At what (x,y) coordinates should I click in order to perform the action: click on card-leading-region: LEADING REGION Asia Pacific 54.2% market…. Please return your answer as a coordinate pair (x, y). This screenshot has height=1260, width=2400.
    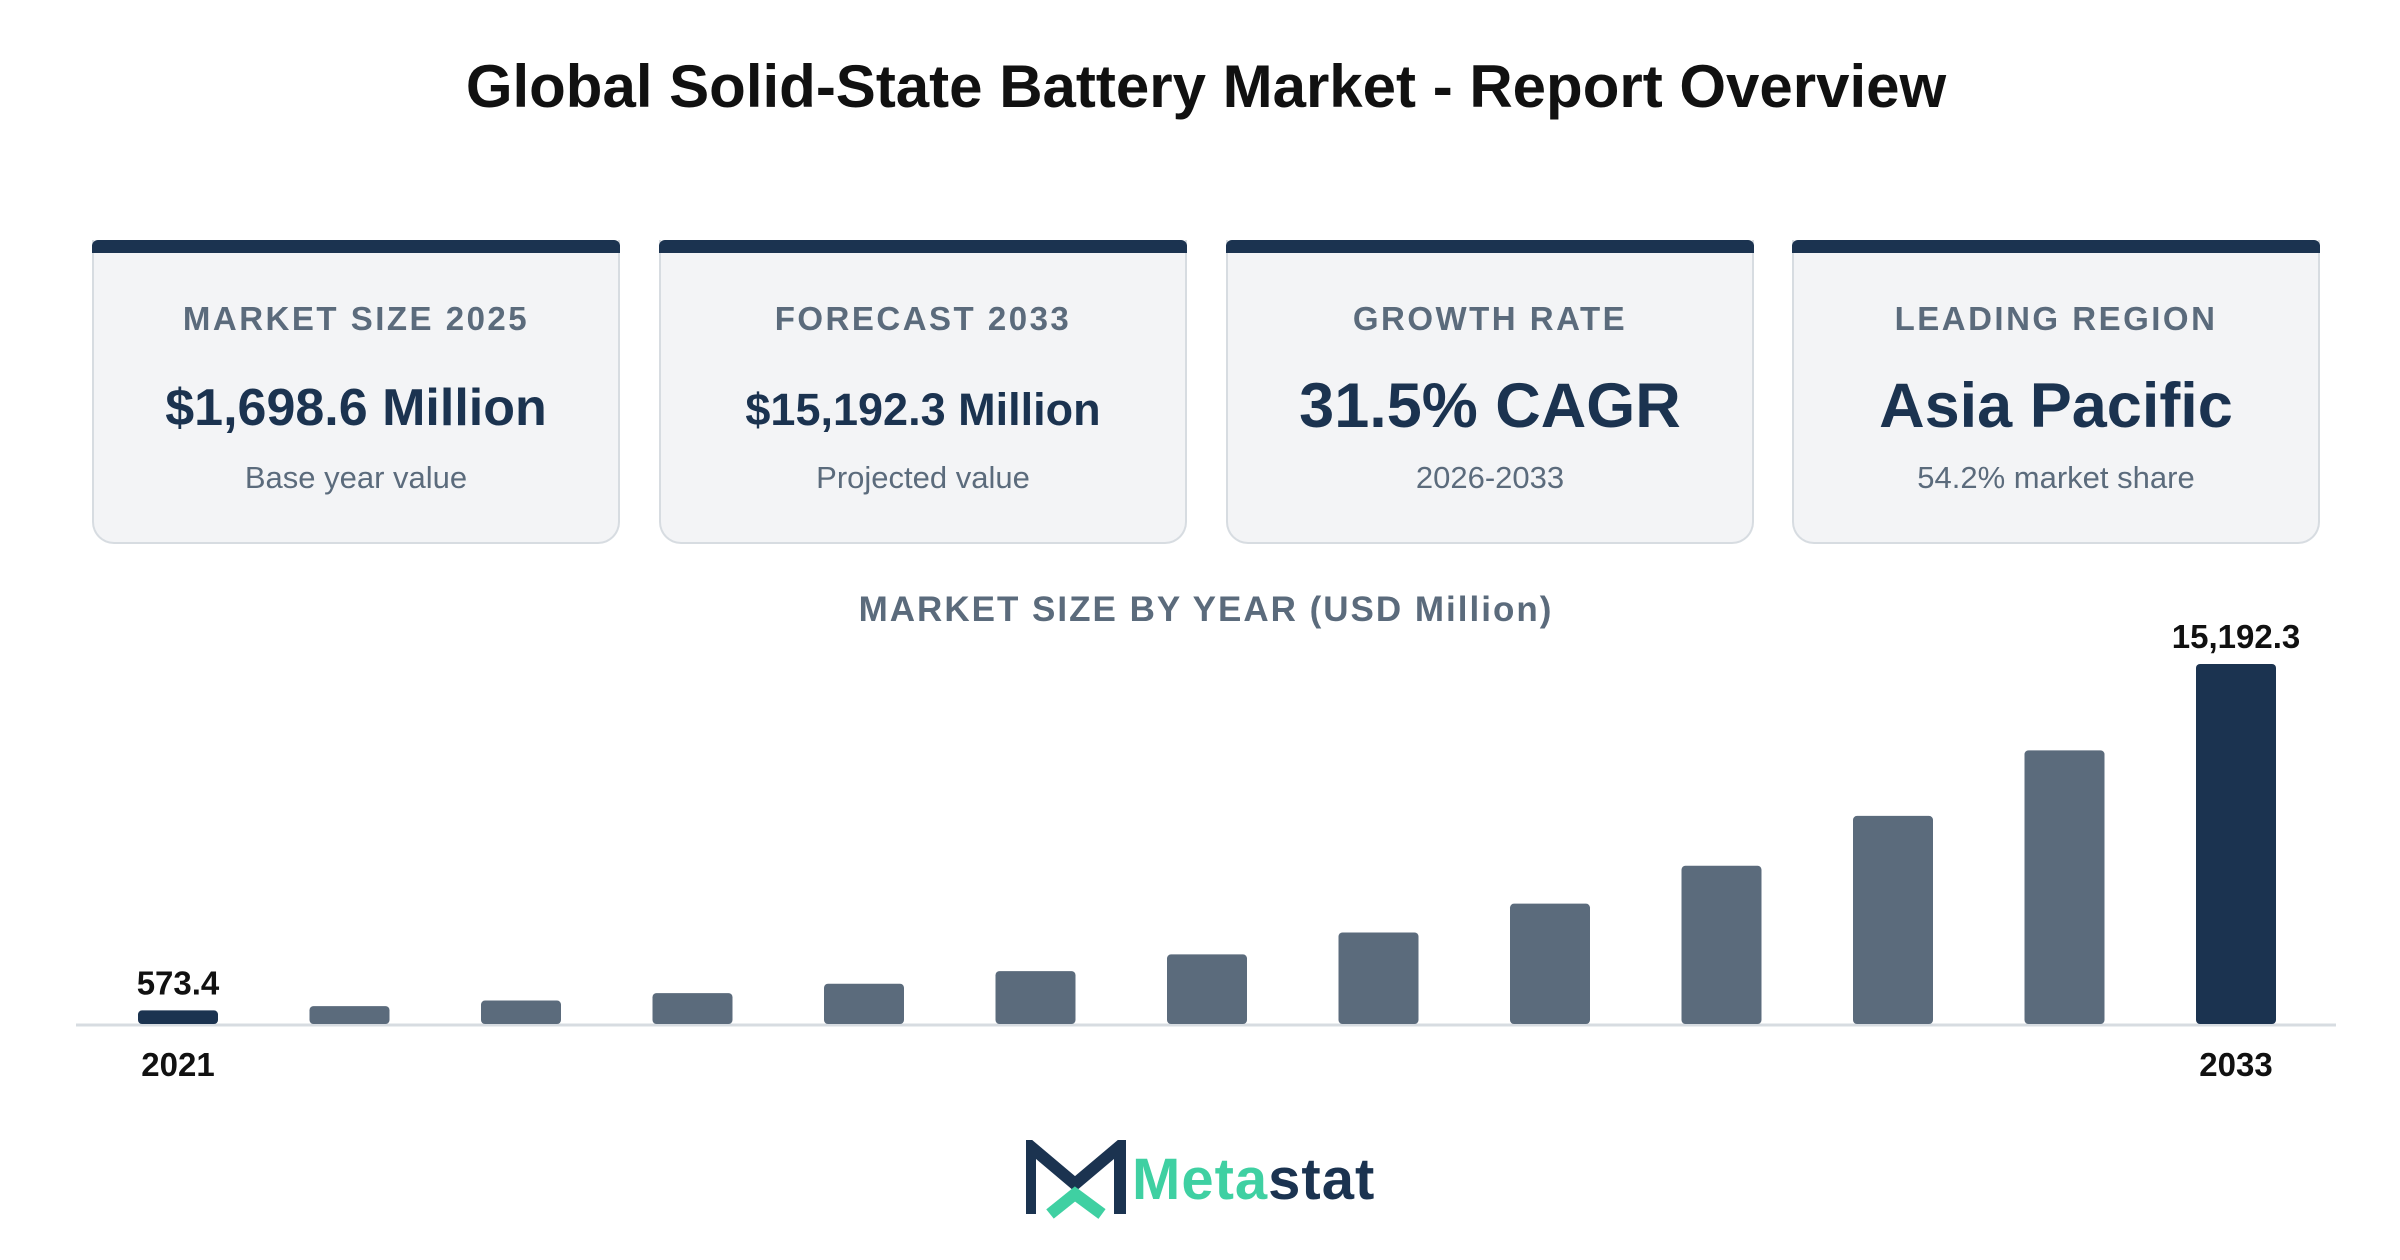
    Looking at the image, I should click on (2056, 392).